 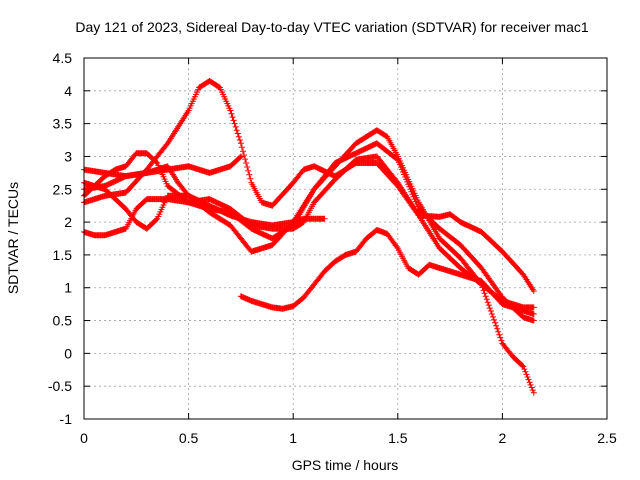 What do you see at coordinates (398, 438) in the screenshot?
I see `x-tick-label: 1.5` at bounding box center [398, 438].